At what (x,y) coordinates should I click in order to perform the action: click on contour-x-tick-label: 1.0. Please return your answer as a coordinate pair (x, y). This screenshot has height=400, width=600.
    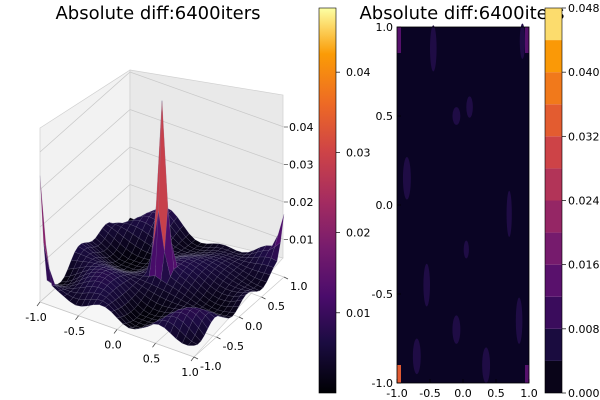
    Looking at the image, I should click on (529, 393).